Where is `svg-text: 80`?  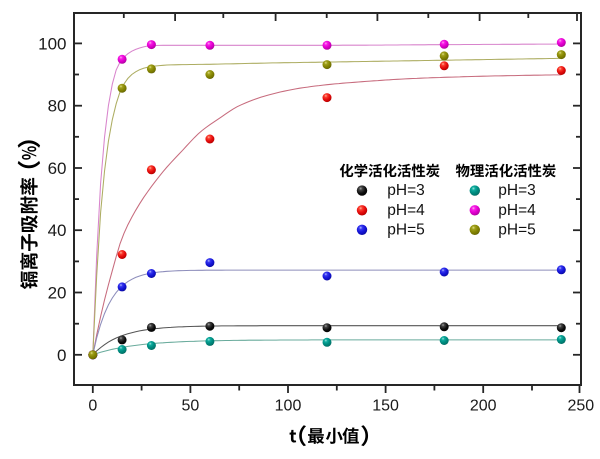
svg-text: 80 is located at coordinates (57, 106).